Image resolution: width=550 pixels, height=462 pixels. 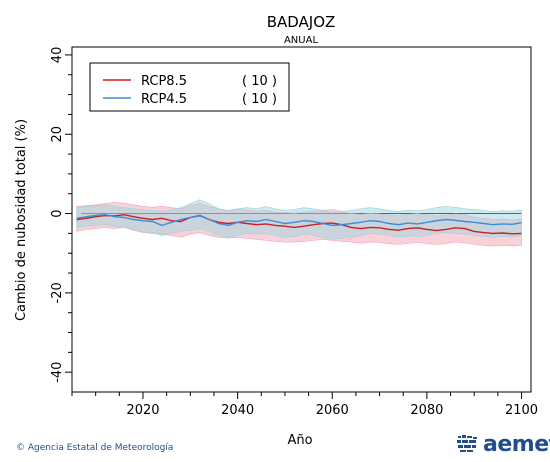 I want to click on y-axis-label: Cambio de nubosidad total (%), so click(x=21, y=220).